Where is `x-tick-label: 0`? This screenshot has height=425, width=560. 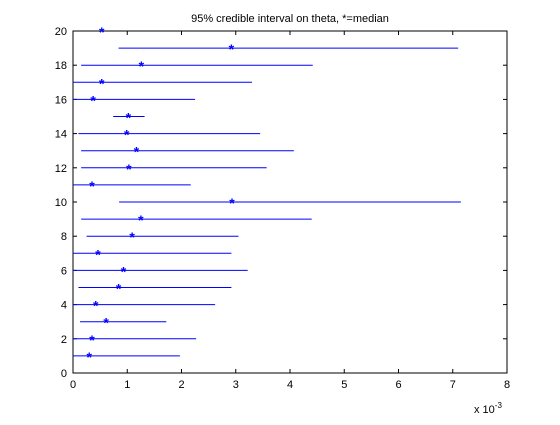 x-tick-label: 0 is located at coordinates (73, 385).